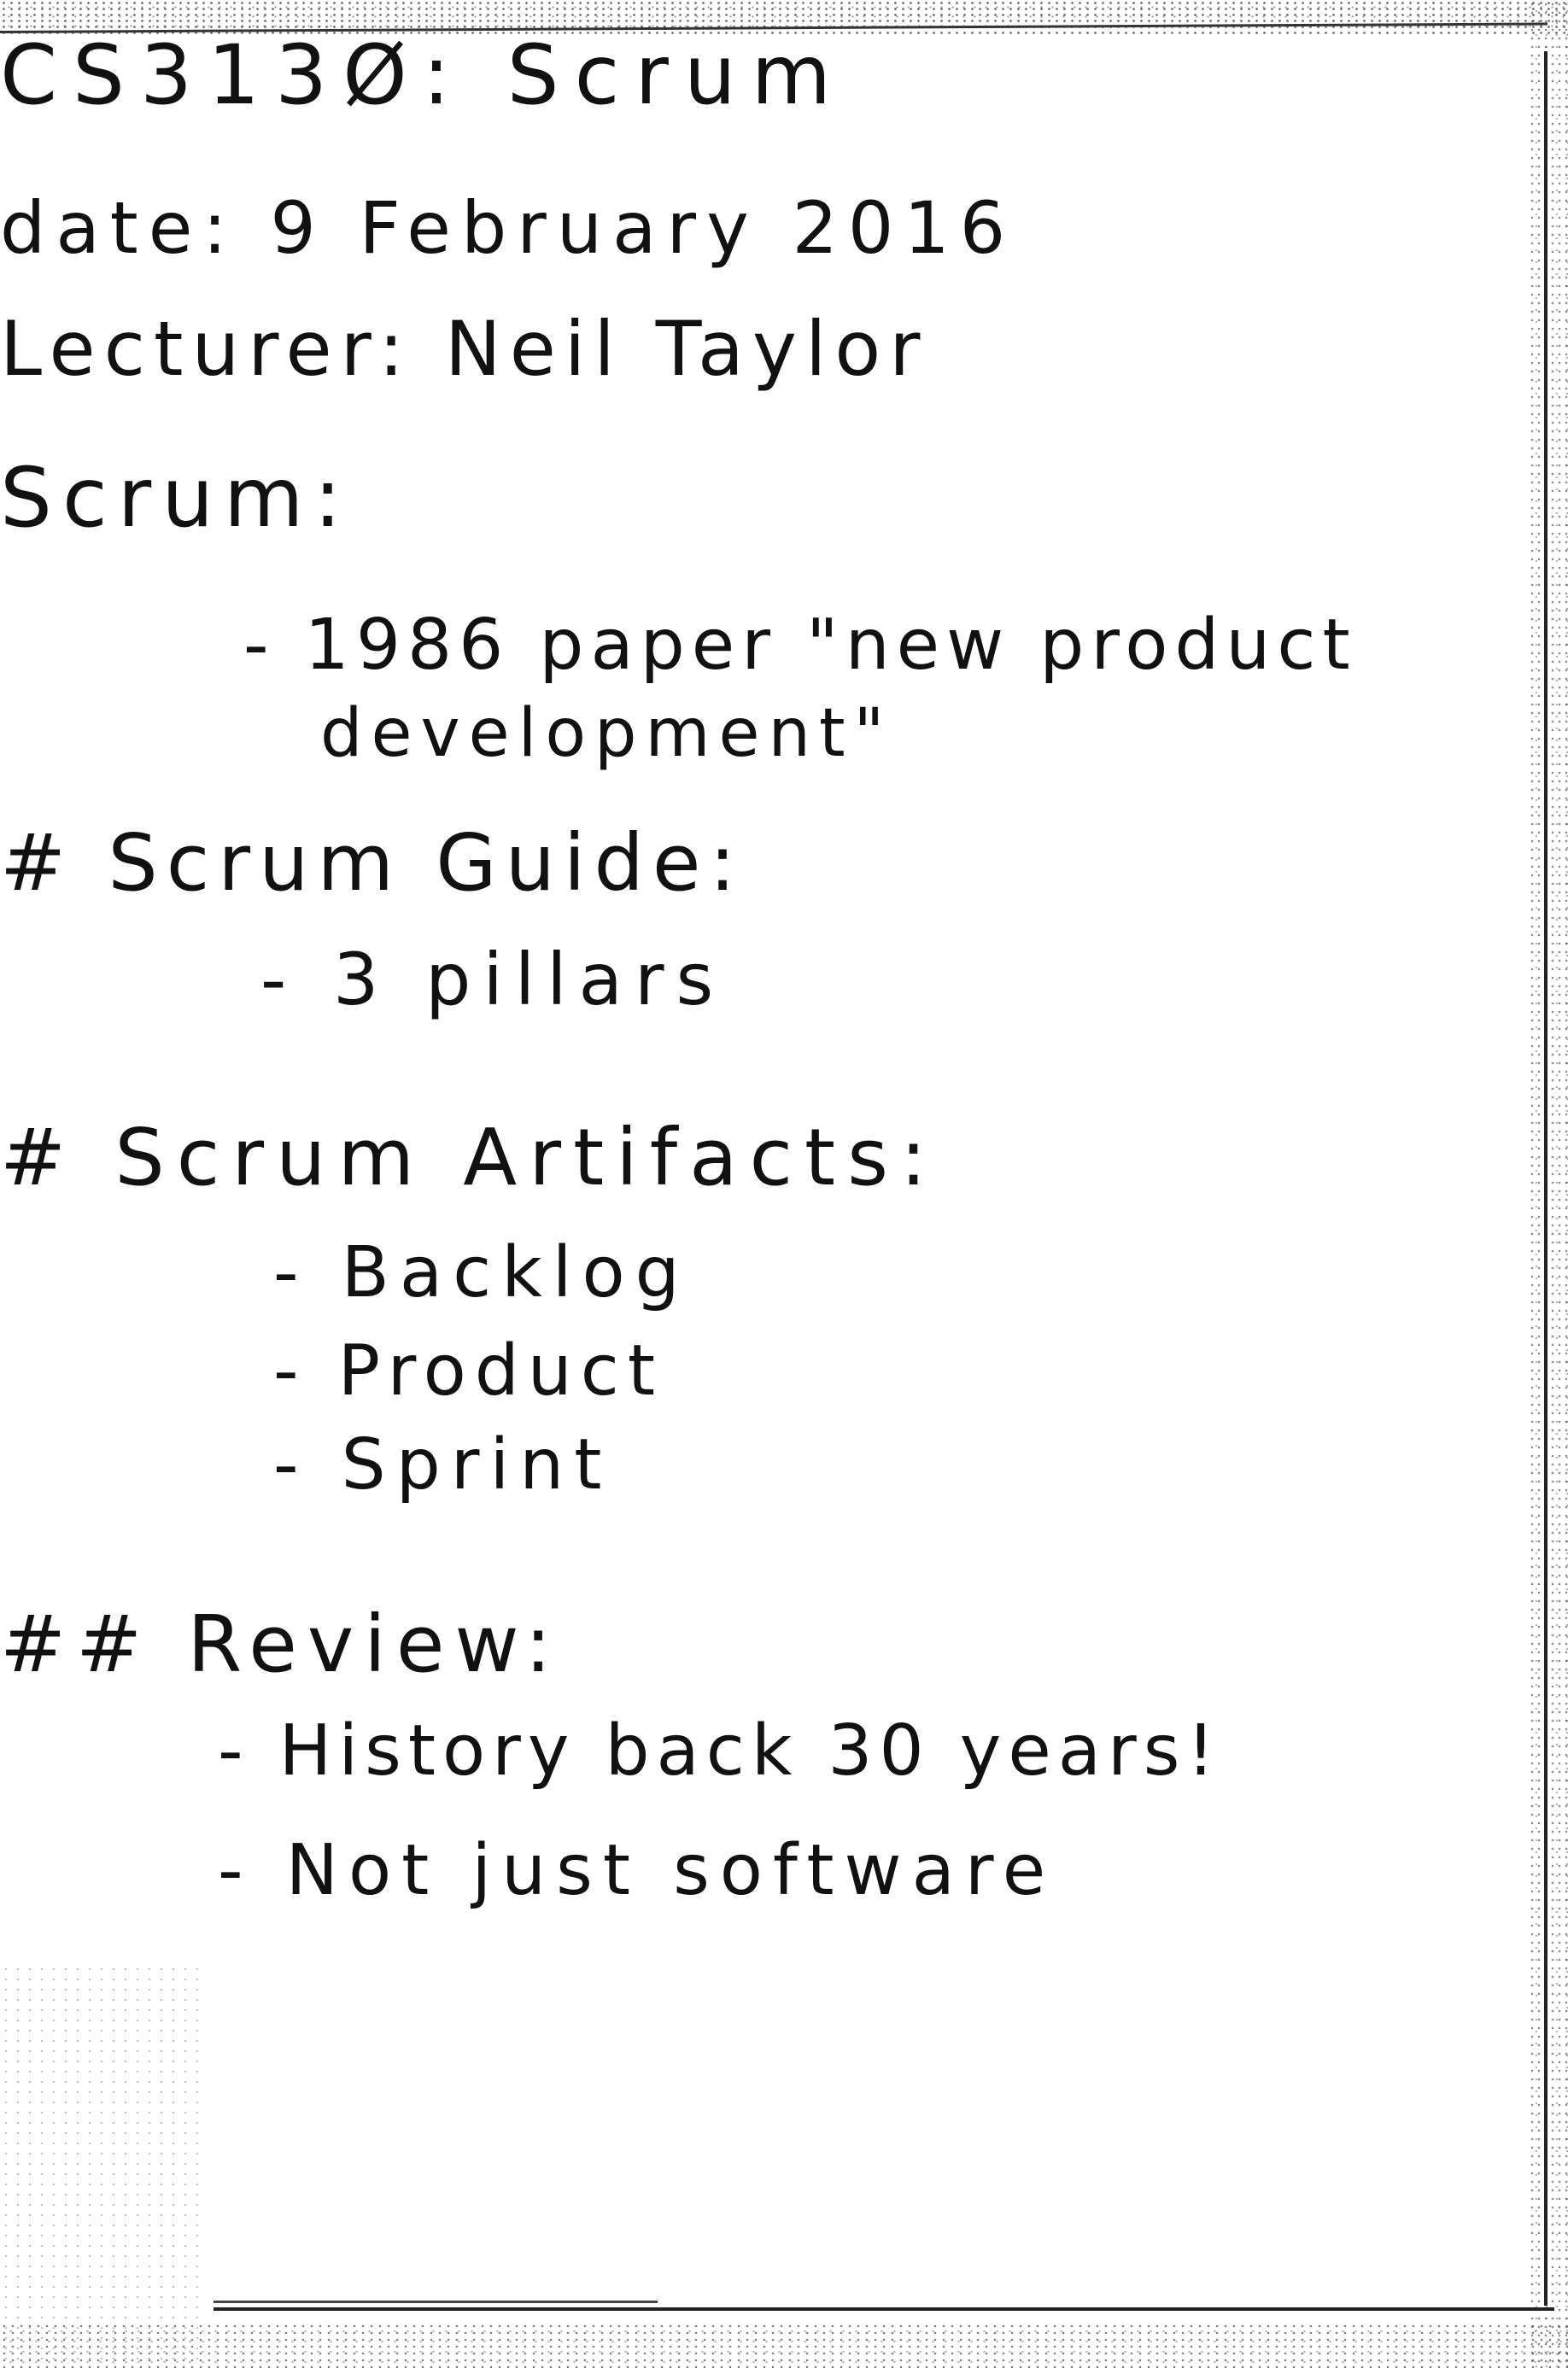  I want to click on scan-noise-right, so click(1548, 1184).